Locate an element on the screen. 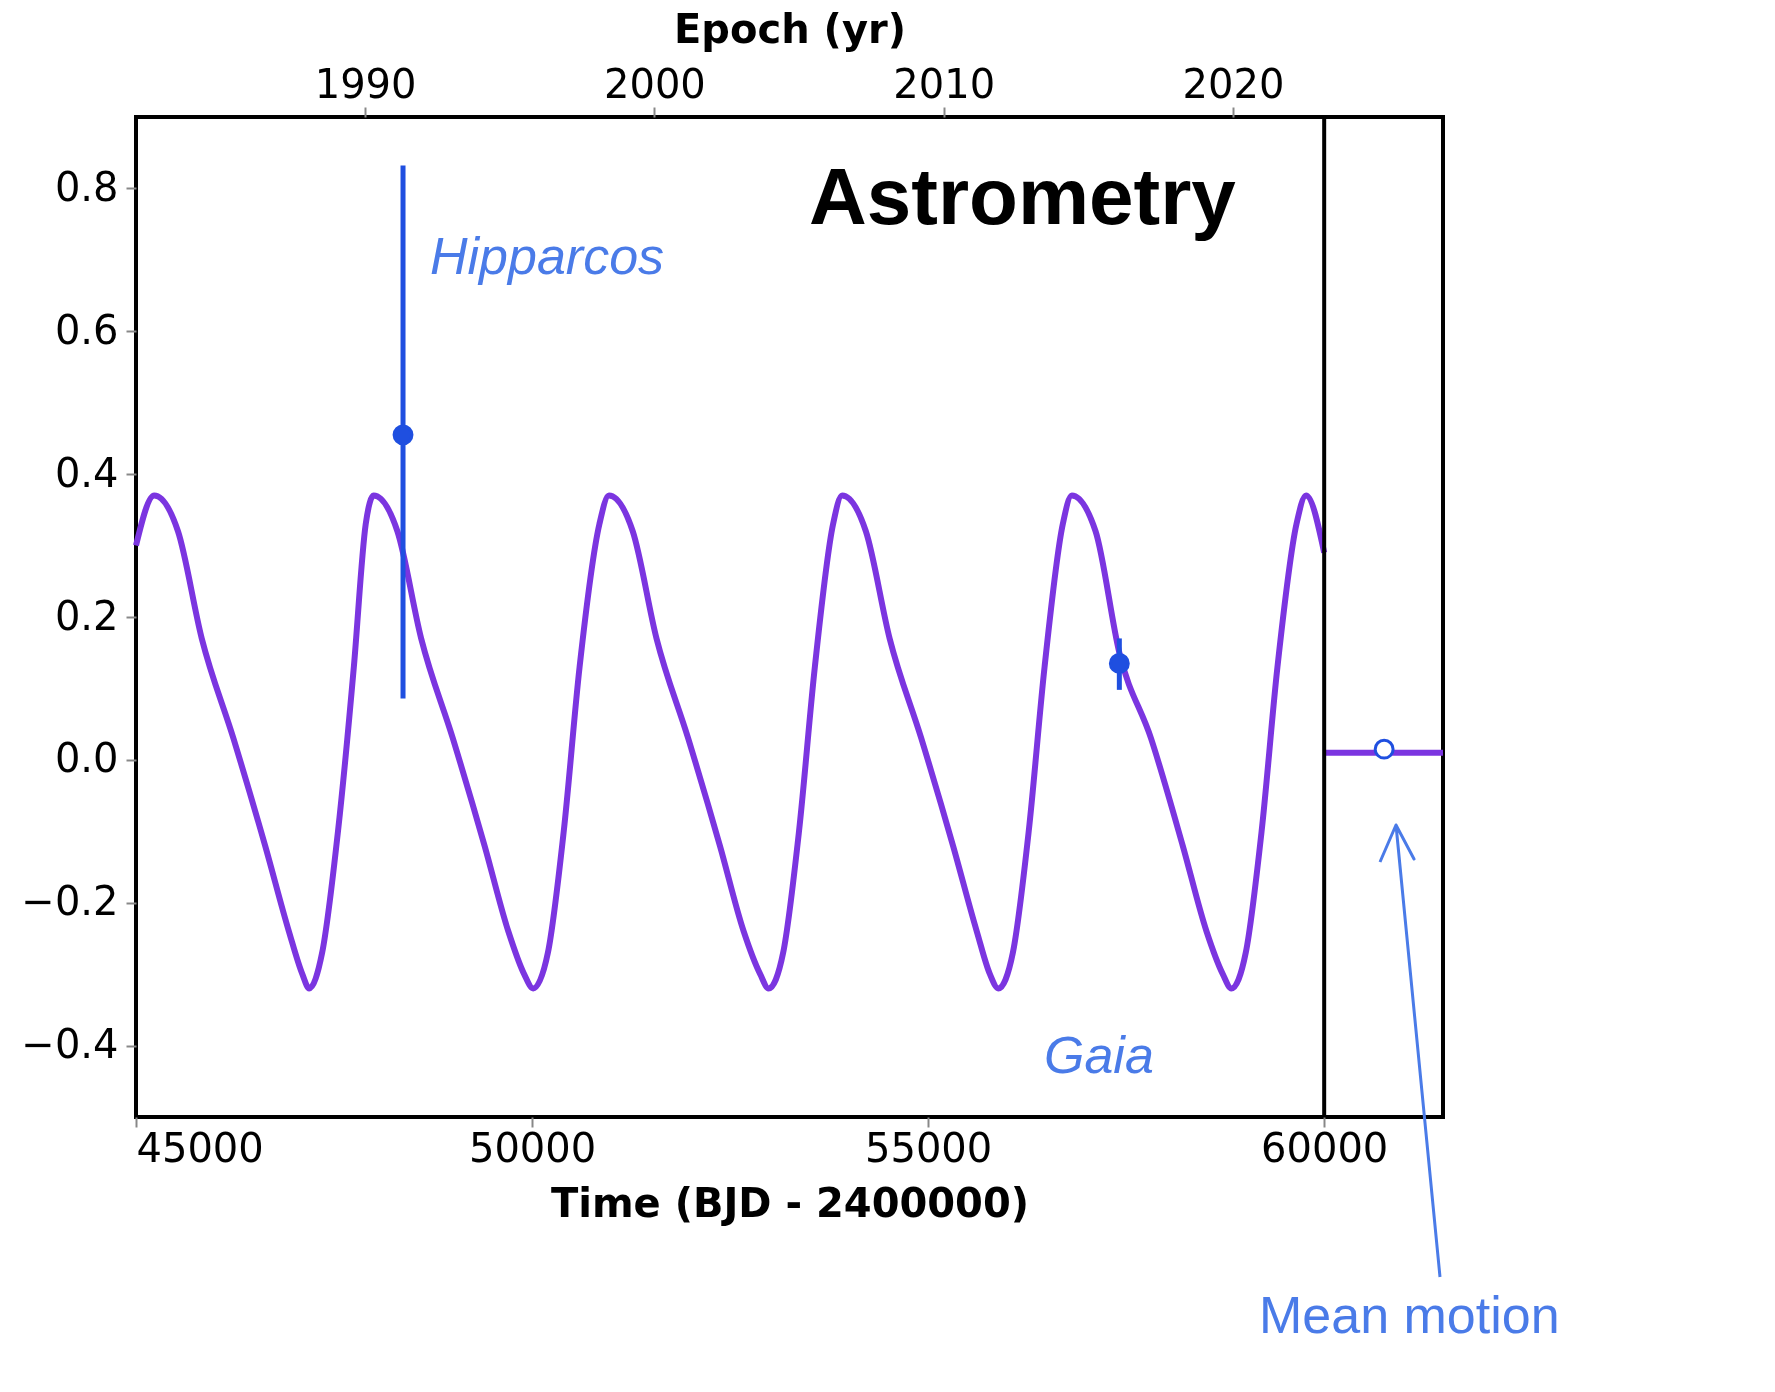 This screenshot has width=1775, height=1392. y-tick-label: 0.6 is located at coordinates (86, 329).